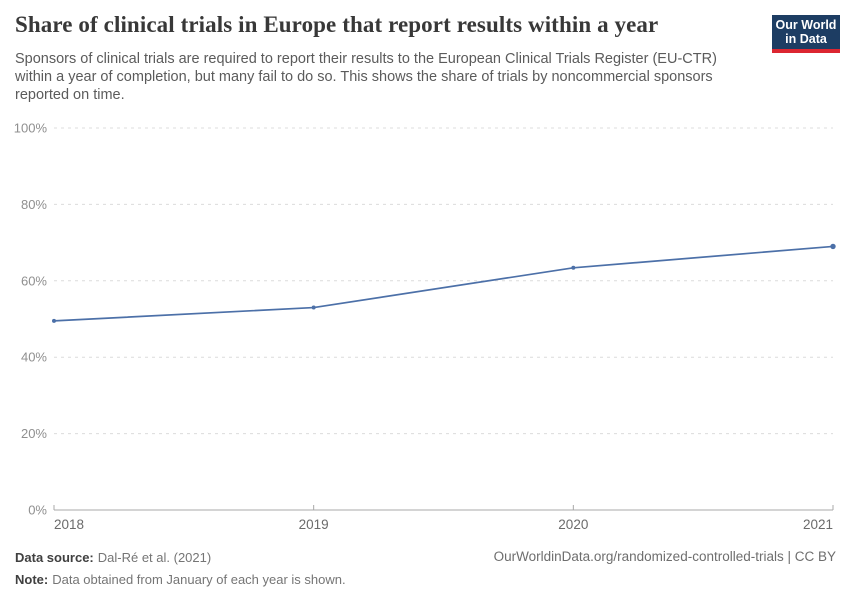 The width and height of the screenshot is (850, 600). Describe the element at coordinates (34, 204) in the screenshot. I see `y-axis-tick-label: 80%` at that location.